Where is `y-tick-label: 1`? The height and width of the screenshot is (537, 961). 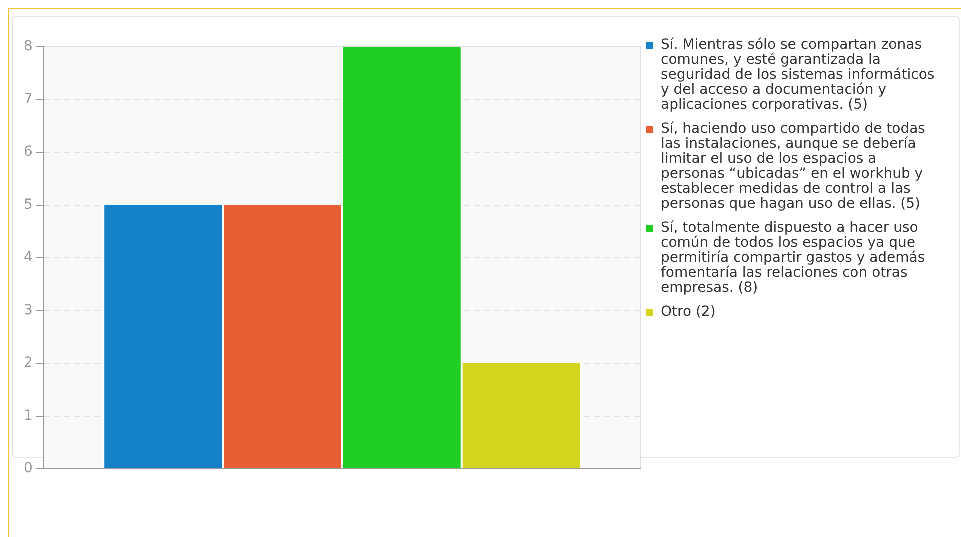
y-tick-label: 1 is located at coordinates (28, 416).